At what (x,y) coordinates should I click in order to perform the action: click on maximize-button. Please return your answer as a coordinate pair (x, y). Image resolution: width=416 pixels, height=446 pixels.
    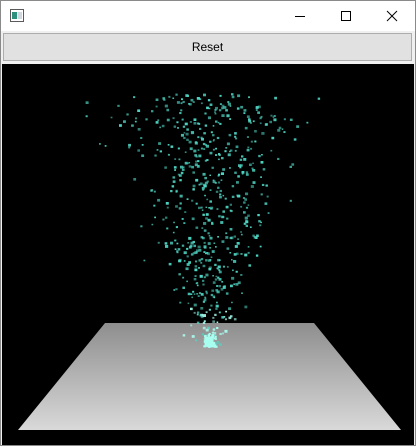
    Looking at the image, I should click on (346, 16).